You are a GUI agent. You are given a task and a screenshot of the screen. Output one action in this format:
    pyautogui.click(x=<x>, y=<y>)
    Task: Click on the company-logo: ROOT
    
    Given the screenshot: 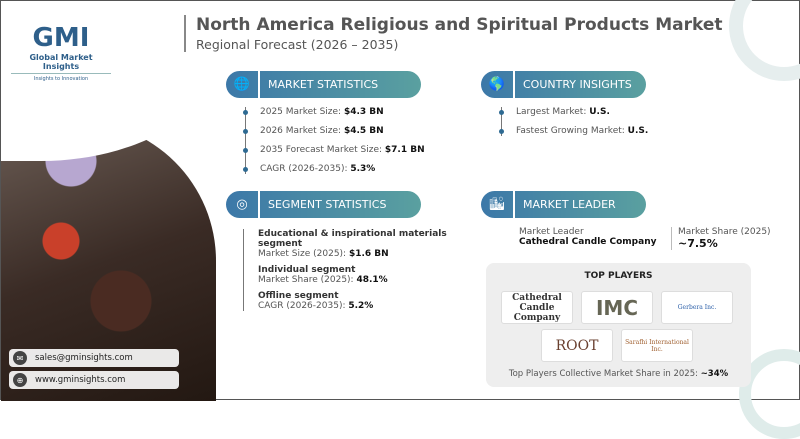 What is the action you would take?
    pyautogui.click(x=577, y=345)
    